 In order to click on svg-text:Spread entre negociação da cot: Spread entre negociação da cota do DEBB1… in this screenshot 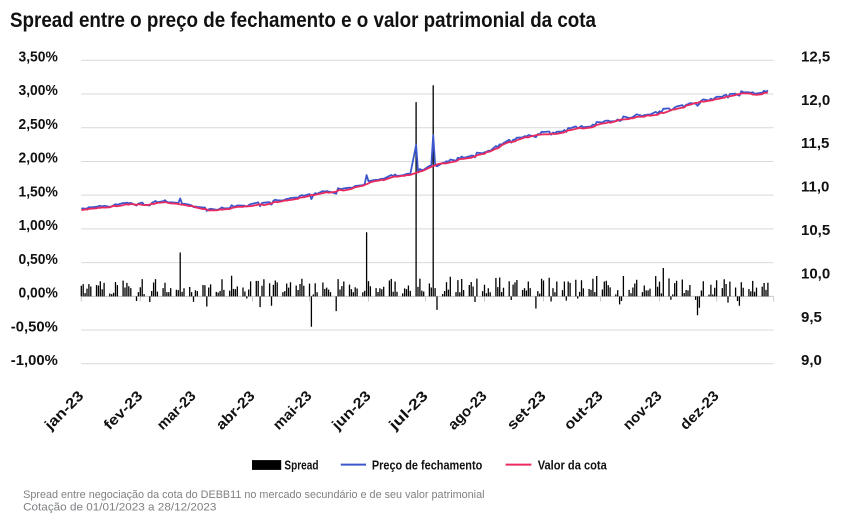, I will do `click(253, 495)`.